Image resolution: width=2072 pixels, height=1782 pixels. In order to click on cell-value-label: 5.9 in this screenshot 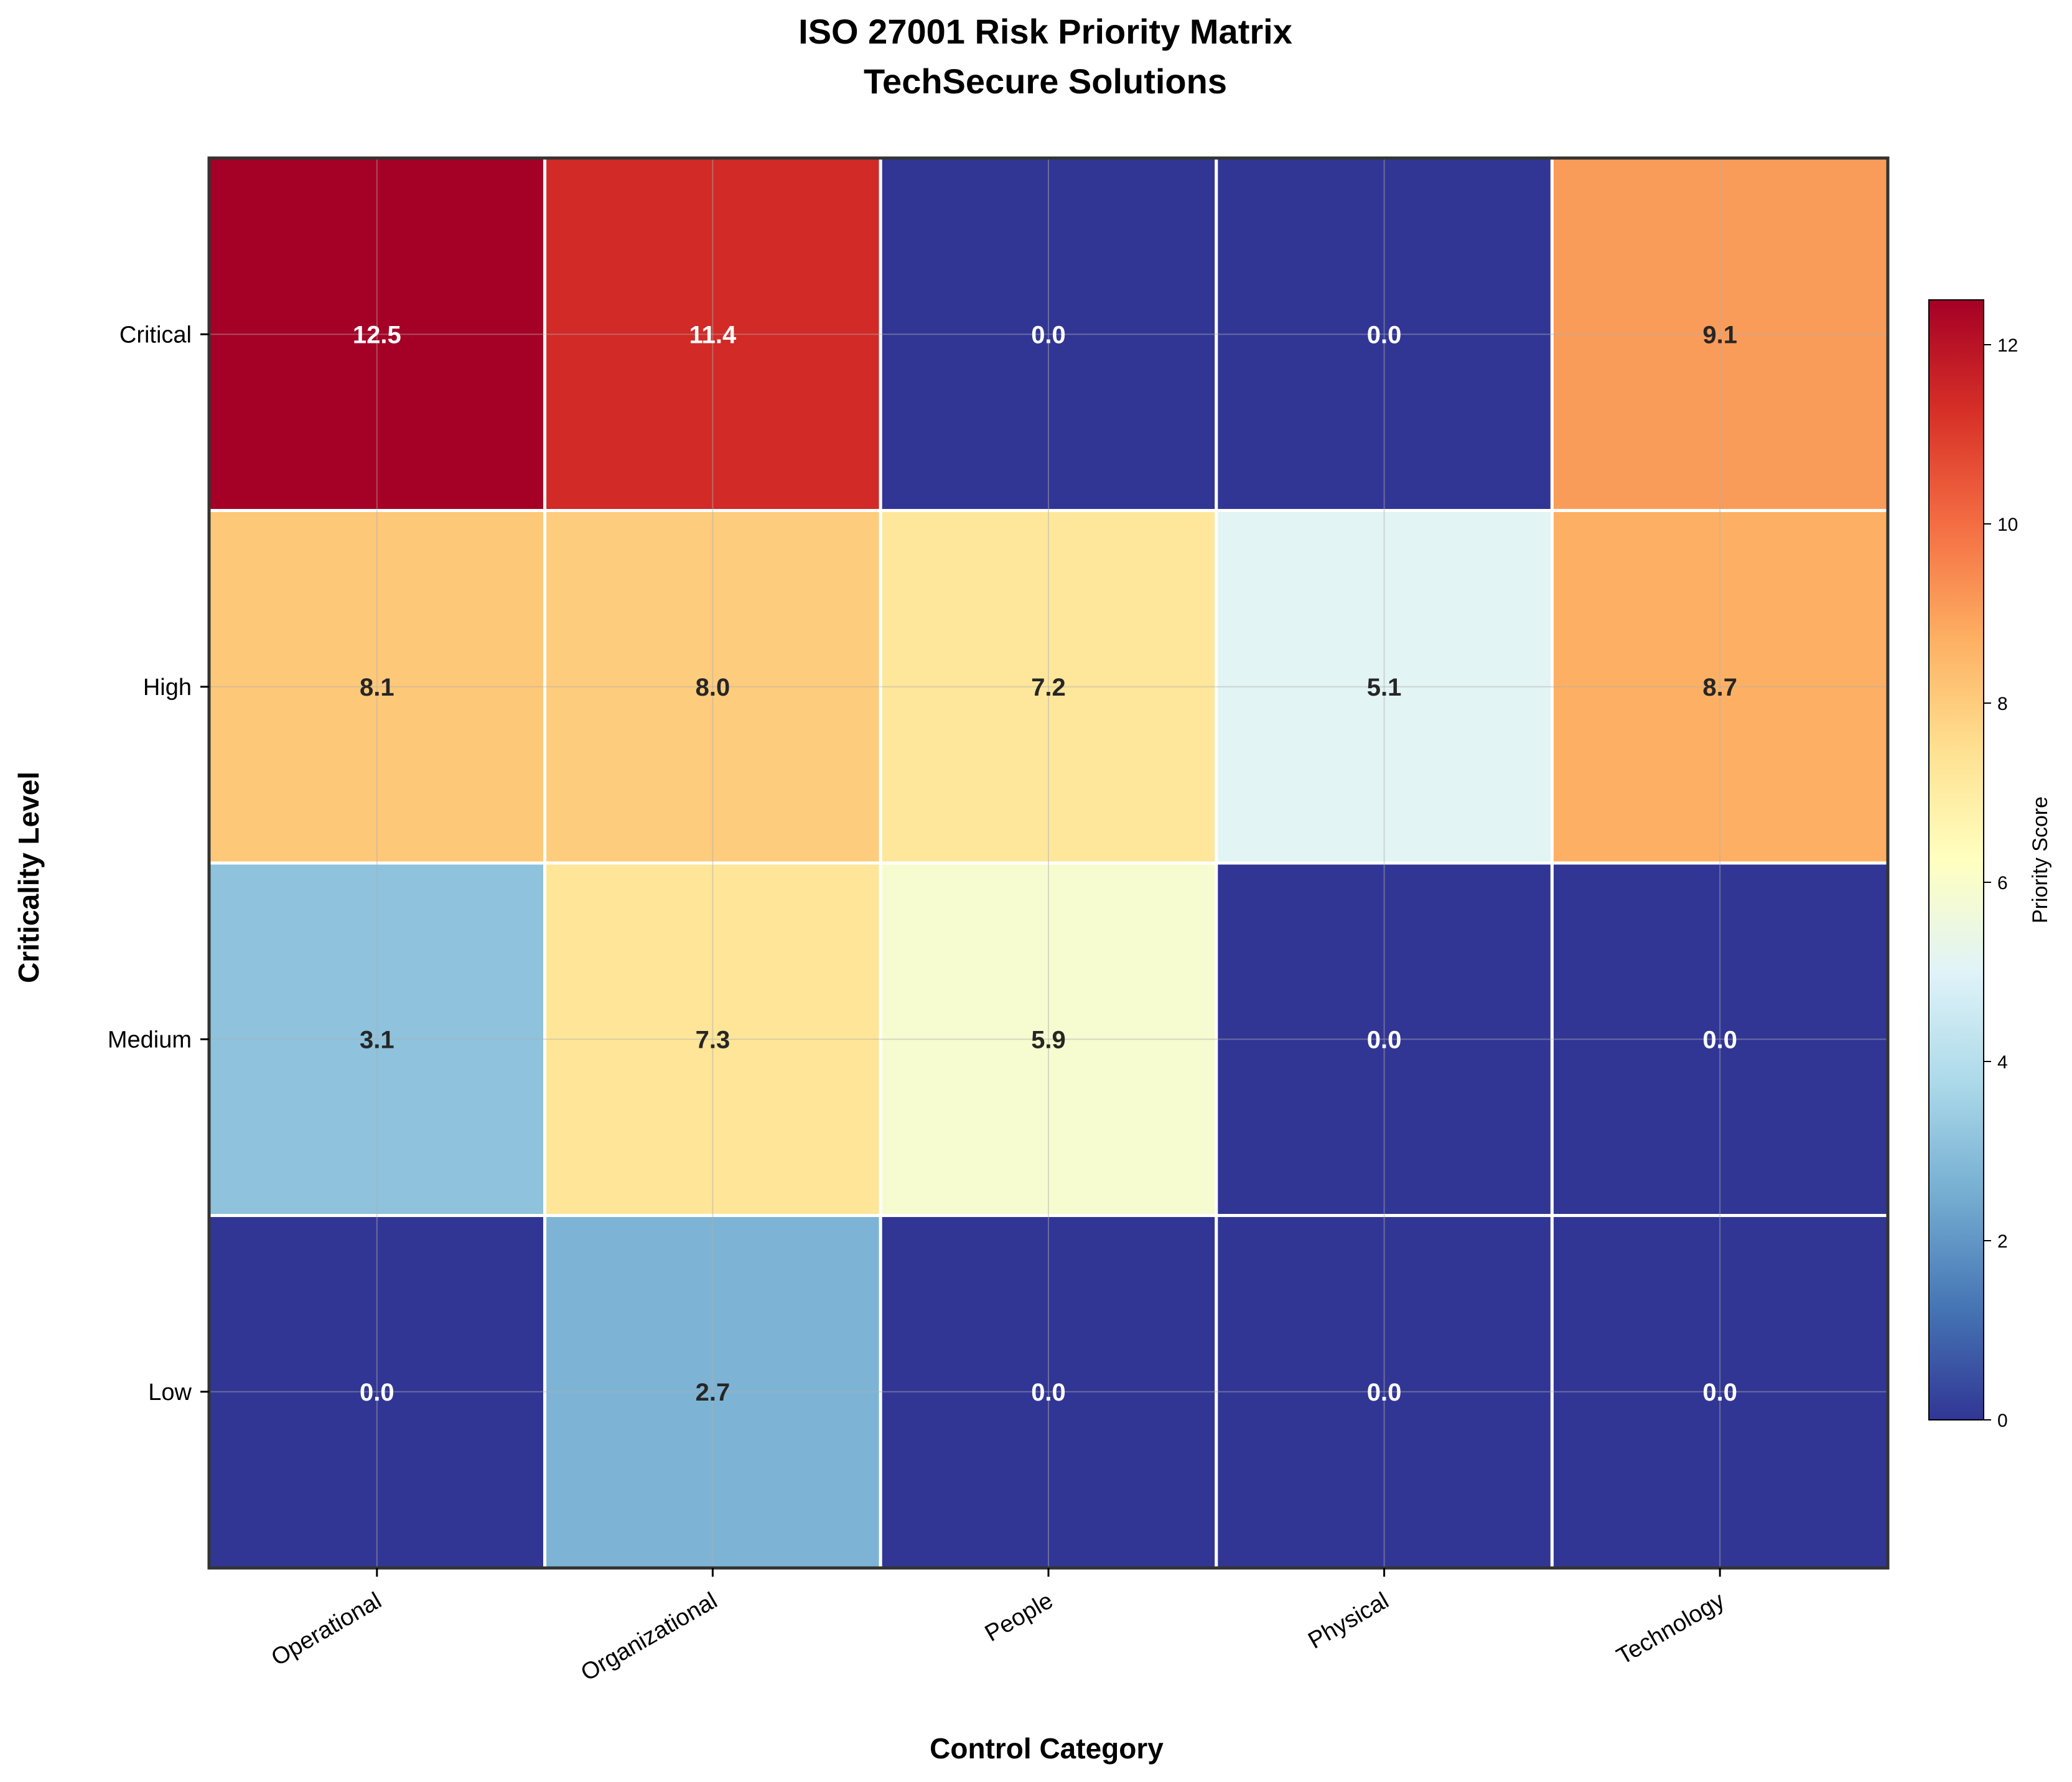, I will do `click(1048, 1039)`.